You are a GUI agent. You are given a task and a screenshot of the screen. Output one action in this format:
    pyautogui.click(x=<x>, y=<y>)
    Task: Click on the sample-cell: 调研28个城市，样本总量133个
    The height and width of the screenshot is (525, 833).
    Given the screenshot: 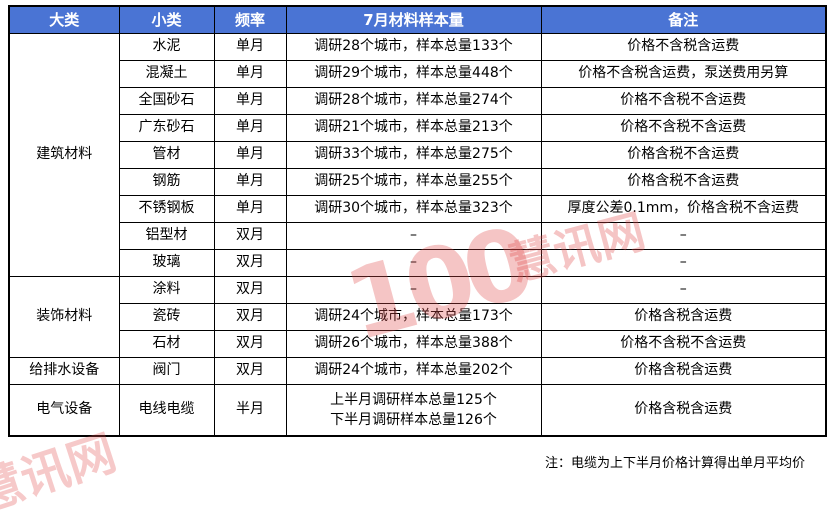 What is the action you would take?
    pyautogui.click(x=413, y=47)
    